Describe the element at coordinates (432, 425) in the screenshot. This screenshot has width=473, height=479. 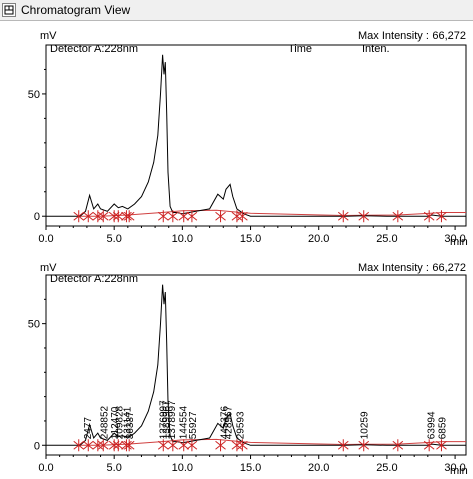
I see `peak-area-label: 63994` at that location.